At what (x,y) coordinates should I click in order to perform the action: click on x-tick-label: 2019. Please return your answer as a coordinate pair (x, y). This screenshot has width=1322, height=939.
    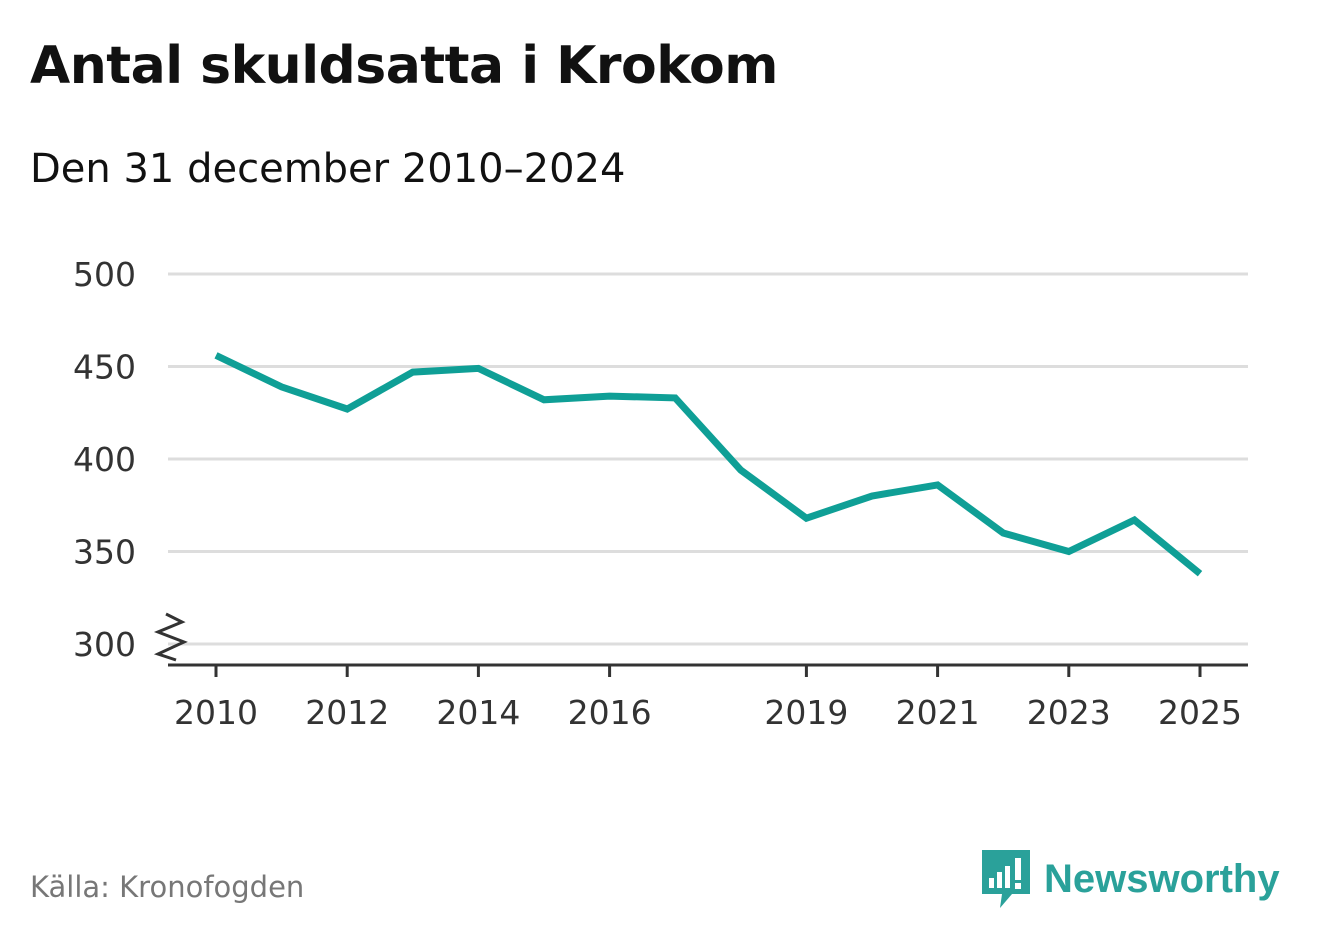
    Looking at the image, I should click on (806, 712).